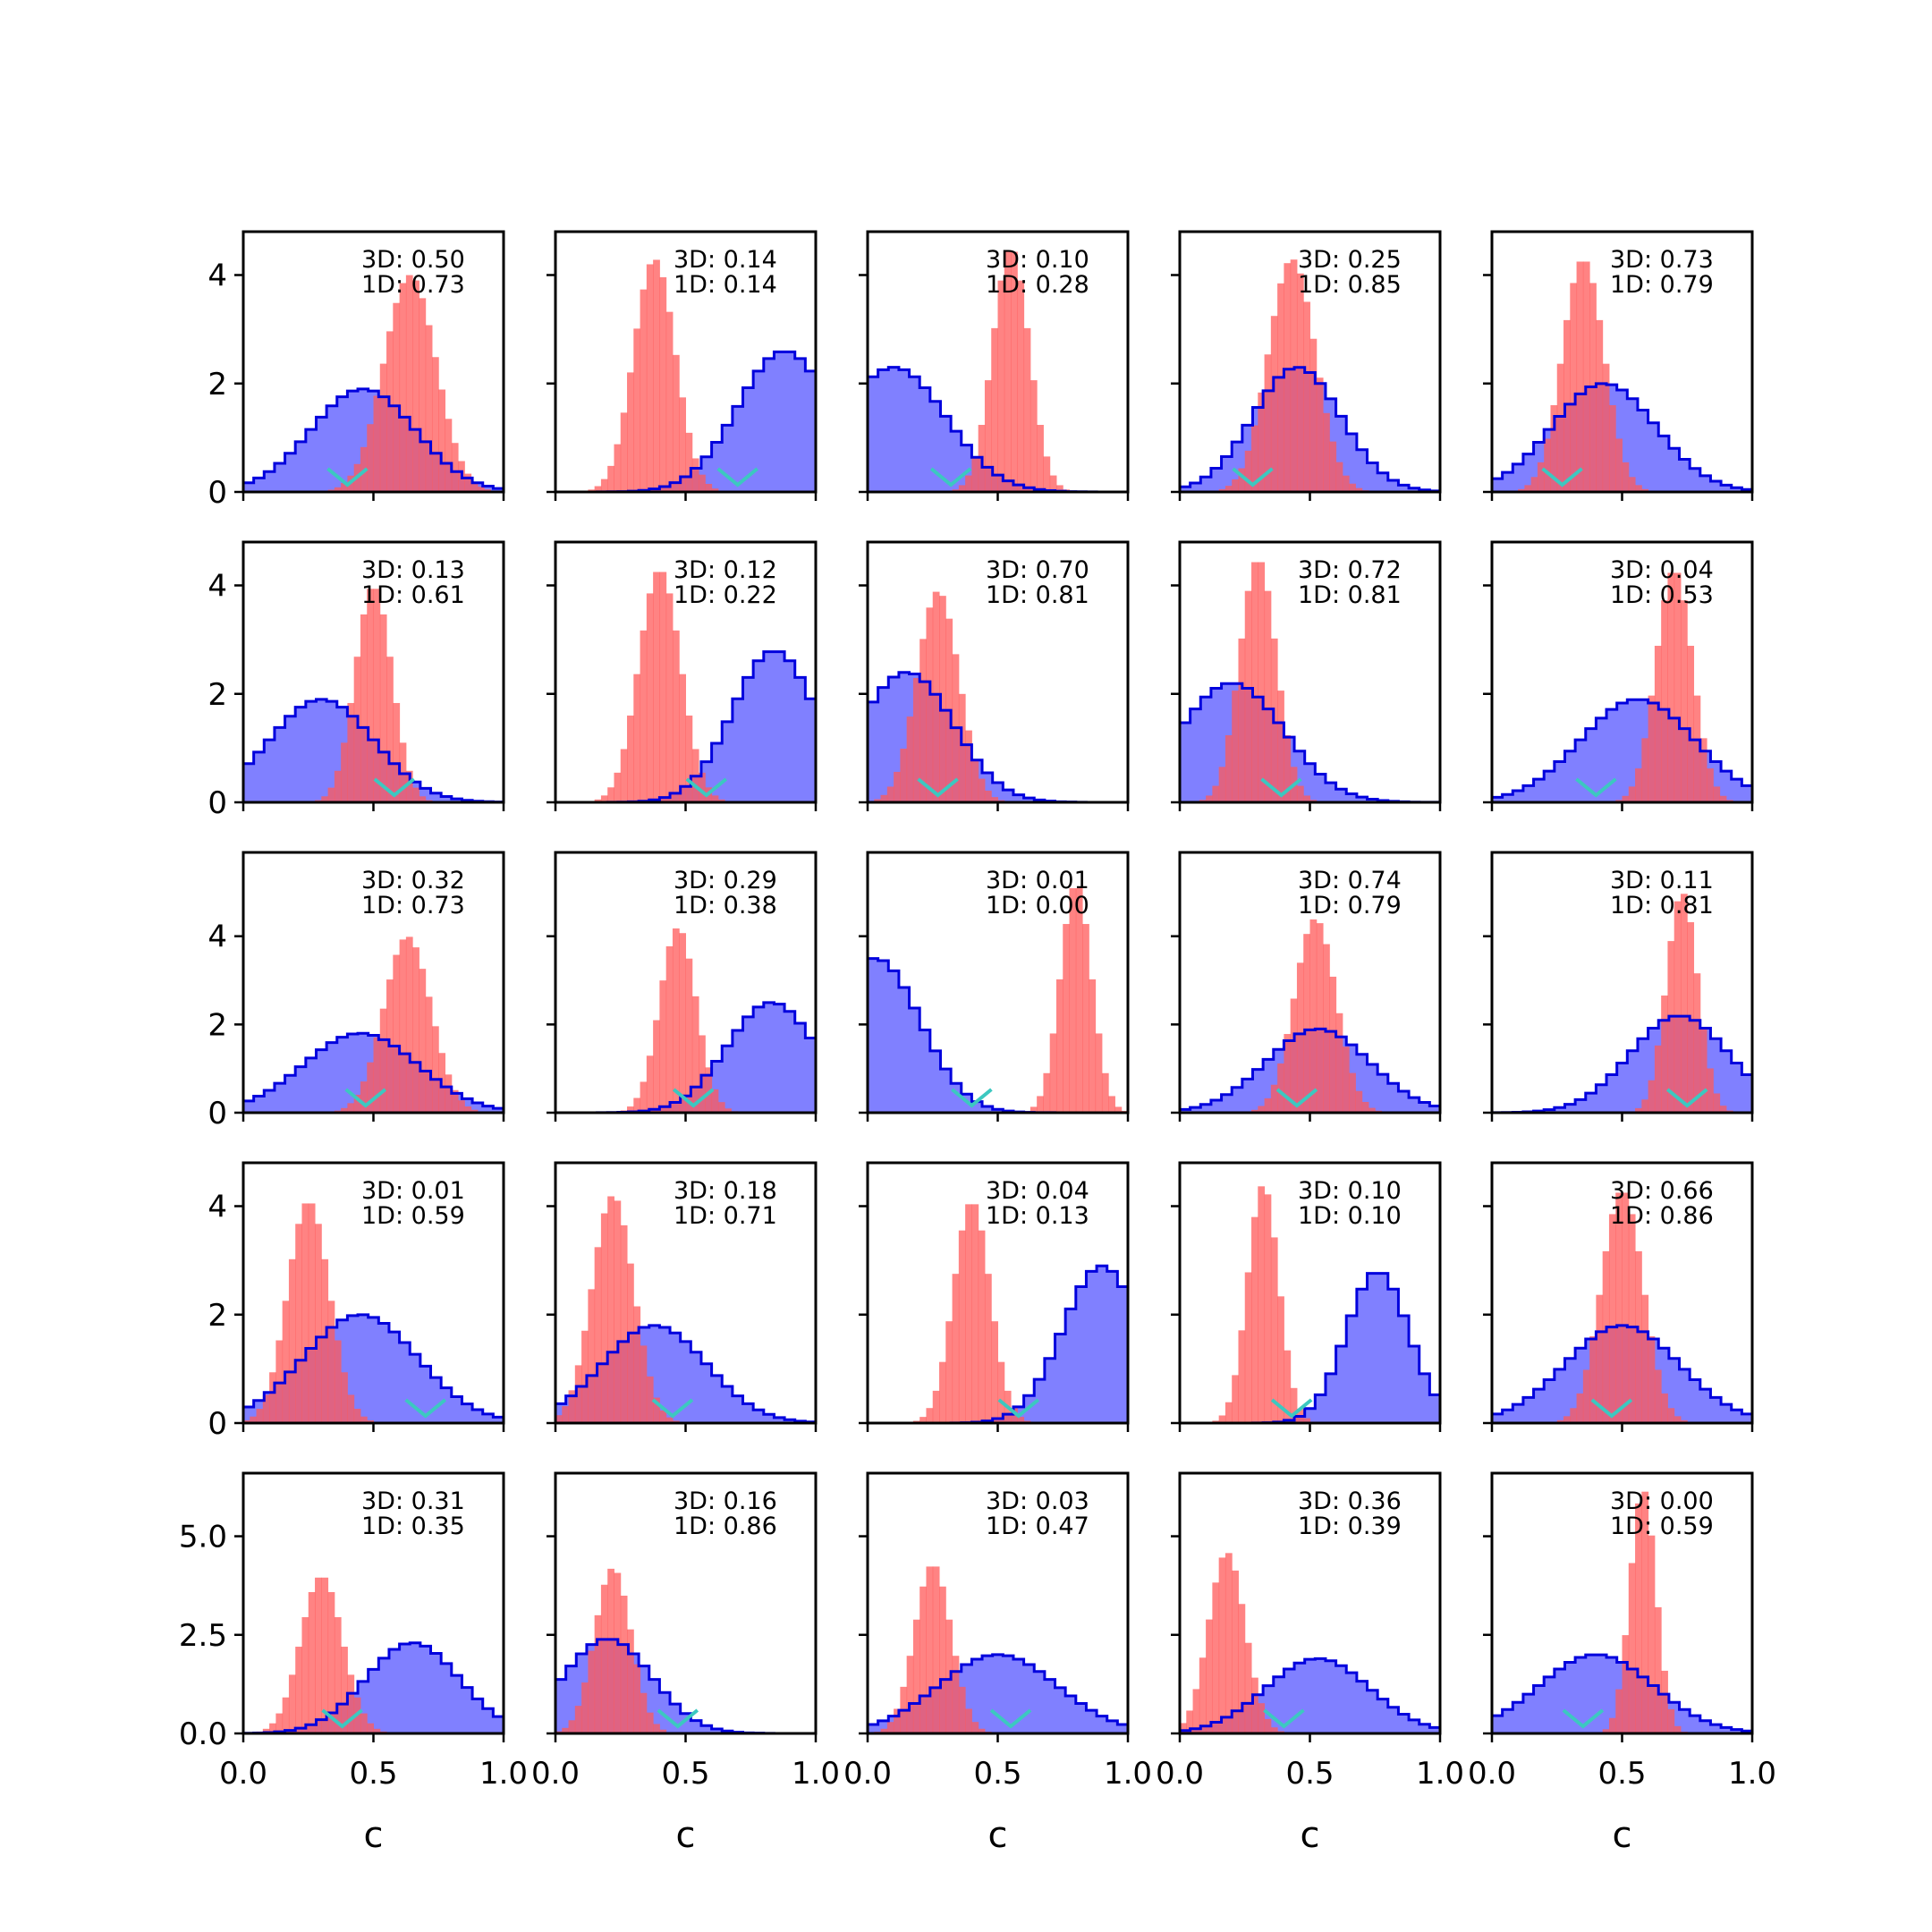  I want to click on y-tick-label: 4, so click(217, 587).